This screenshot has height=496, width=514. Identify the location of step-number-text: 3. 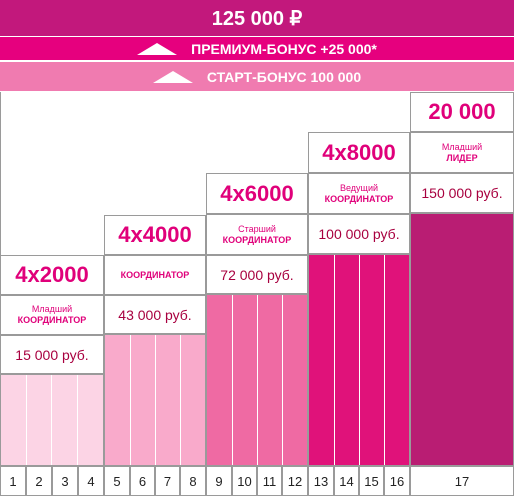
(65, 481).